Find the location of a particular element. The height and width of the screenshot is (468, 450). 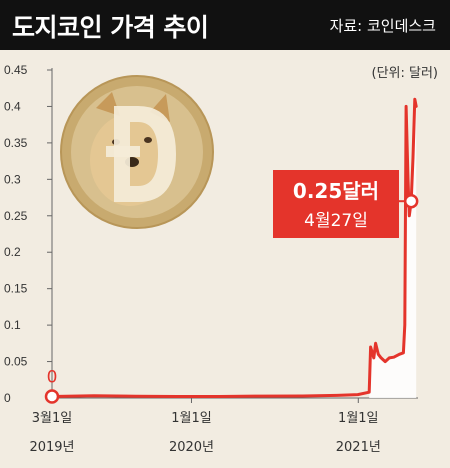

y-tick-label: 0.15 is located at coordinates (16, 289).